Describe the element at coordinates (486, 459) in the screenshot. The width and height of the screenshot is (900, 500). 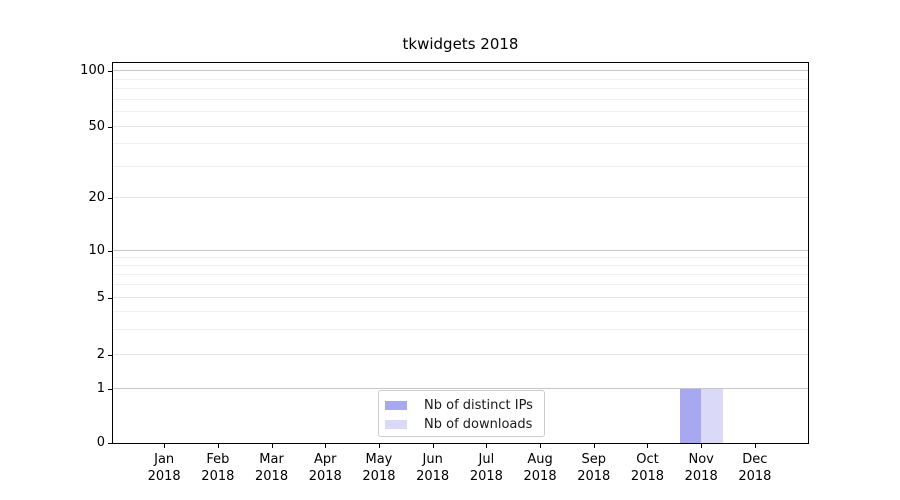
I see `x-tick-month: Jul` at that location.